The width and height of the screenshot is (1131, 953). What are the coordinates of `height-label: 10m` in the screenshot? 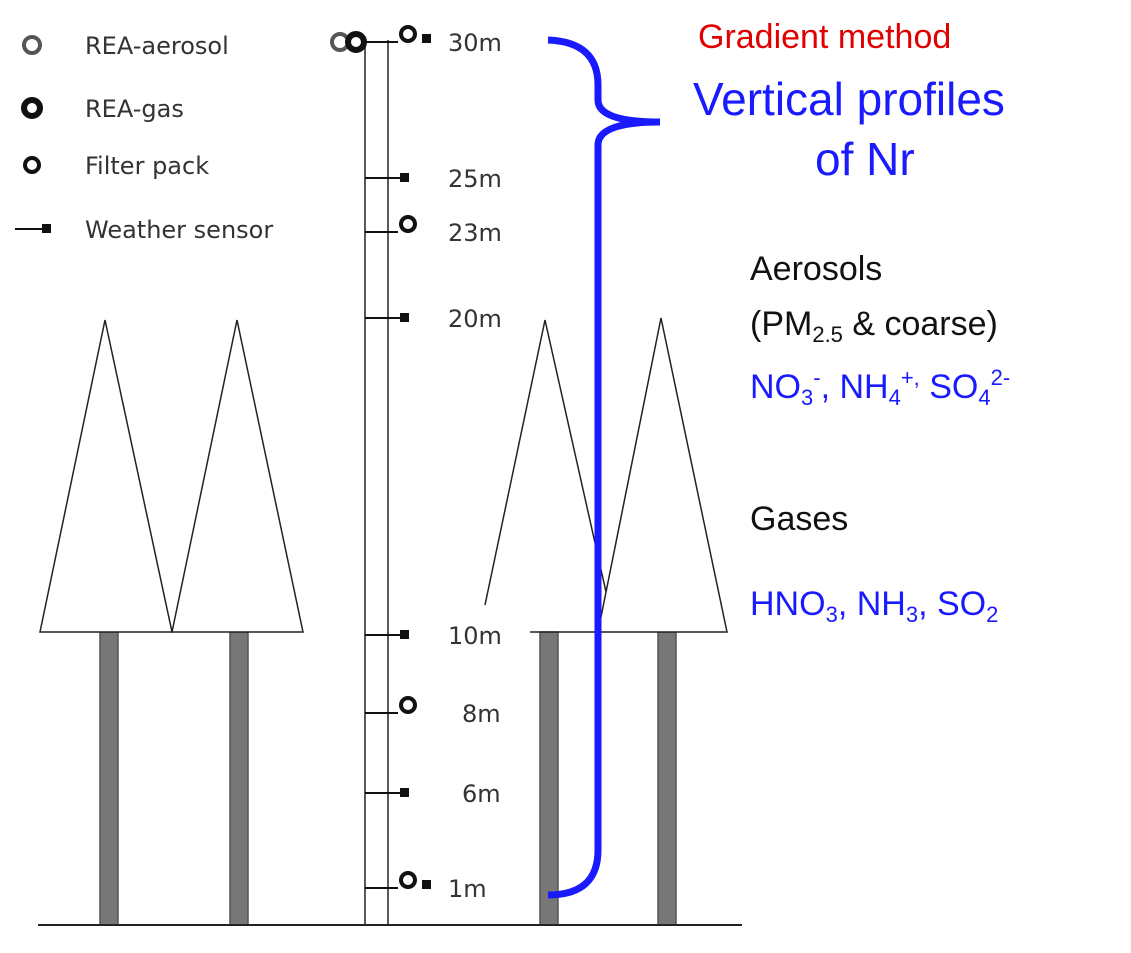 It's located at (475, 636).